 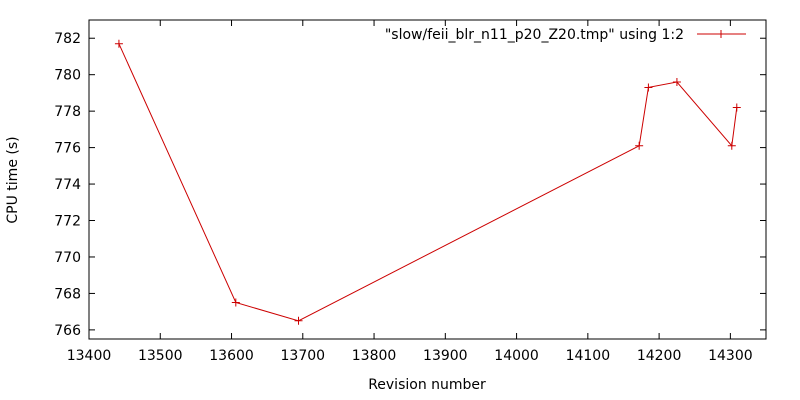 What do you see at coordinates (303, 356) in the screenshot?
I see `x-tick-label: 13700` at bounding box center [303, 356].